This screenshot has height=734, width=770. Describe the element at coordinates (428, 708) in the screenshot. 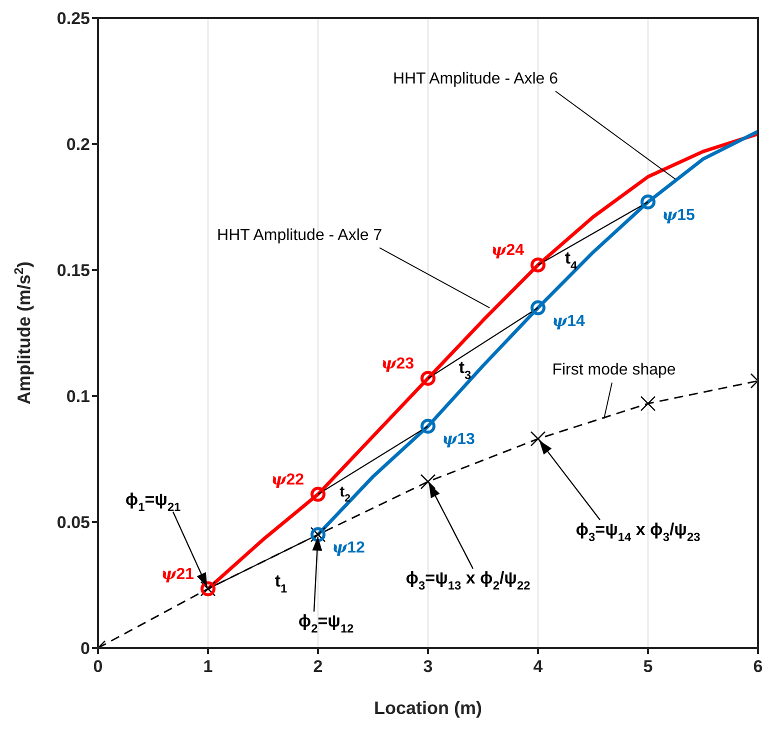

I see `x-axis-title: Location (m)` at that location.